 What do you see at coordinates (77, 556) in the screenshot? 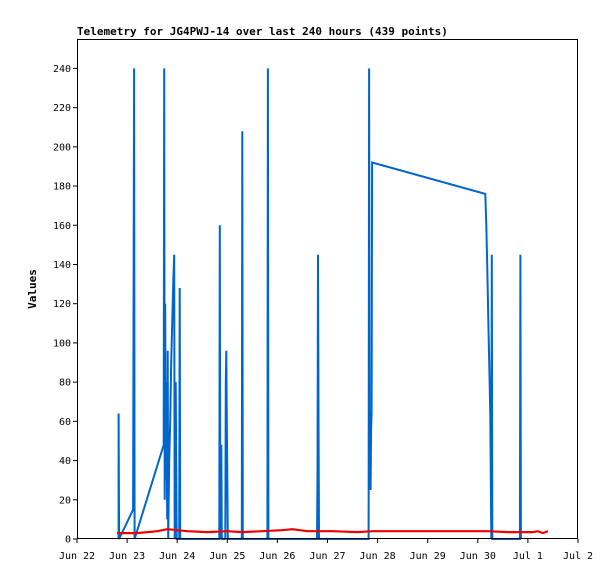
I see `x-tick-label: Jun 22` at bounding box center [77, 556].